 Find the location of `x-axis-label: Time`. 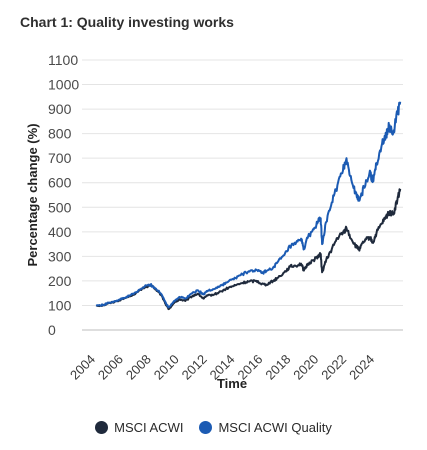

x-axis-label: Time is located at coordinates (232, 383).